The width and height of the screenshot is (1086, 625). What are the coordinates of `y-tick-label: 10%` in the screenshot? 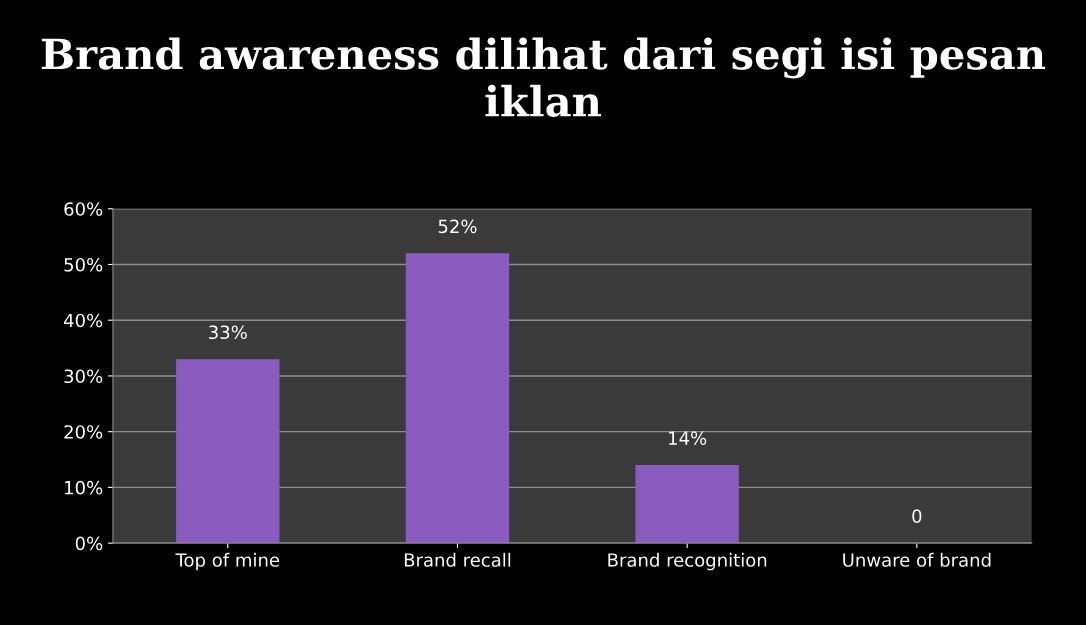 It's located at (84, 487).